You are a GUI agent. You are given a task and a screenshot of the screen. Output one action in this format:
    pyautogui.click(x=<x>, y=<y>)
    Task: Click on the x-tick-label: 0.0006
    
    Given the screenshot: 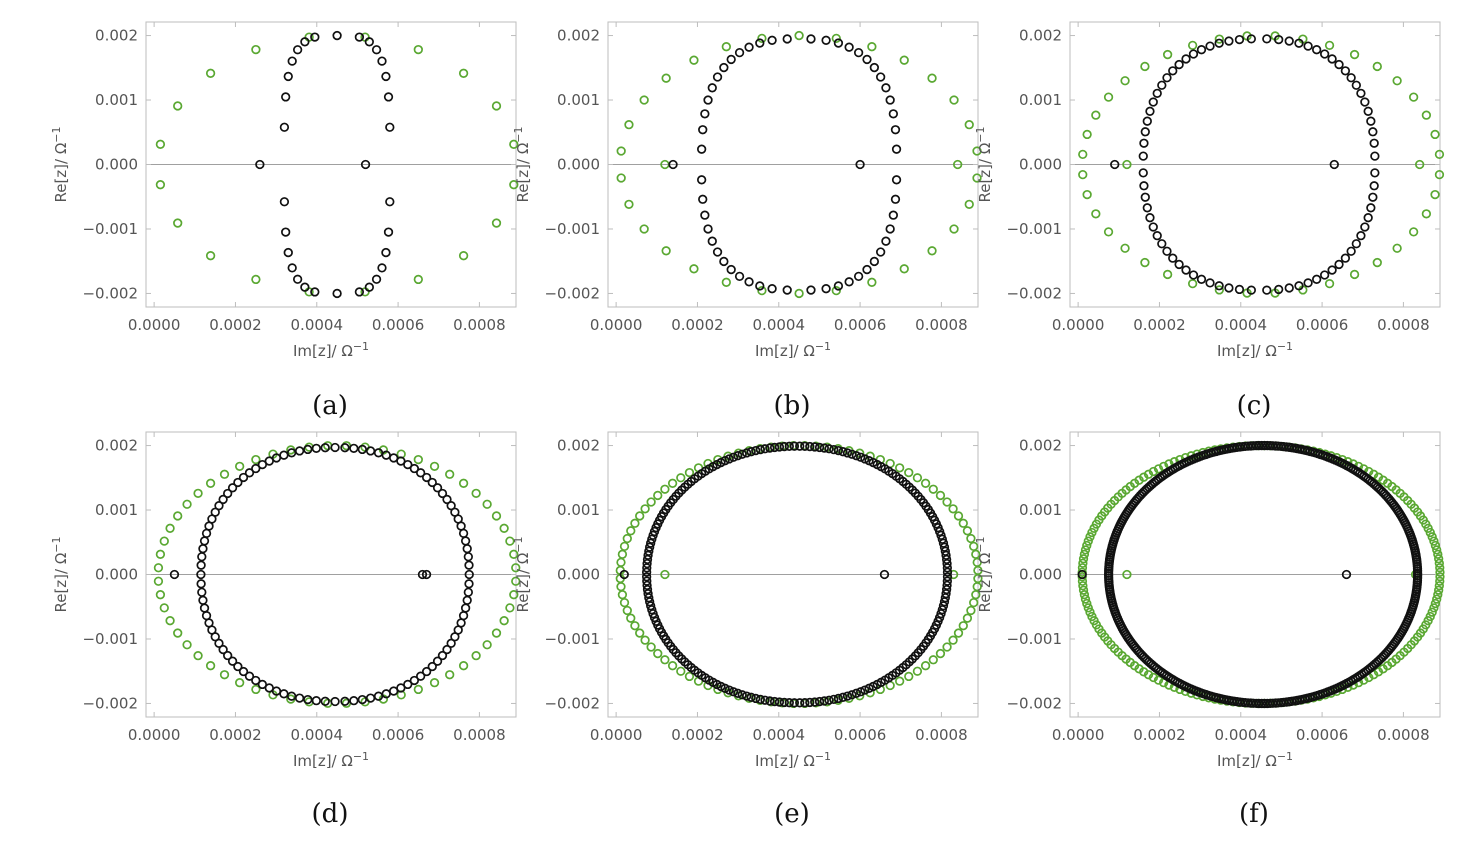 What is the action you would take?
    pyautogui.click(x=398, y=325)
    